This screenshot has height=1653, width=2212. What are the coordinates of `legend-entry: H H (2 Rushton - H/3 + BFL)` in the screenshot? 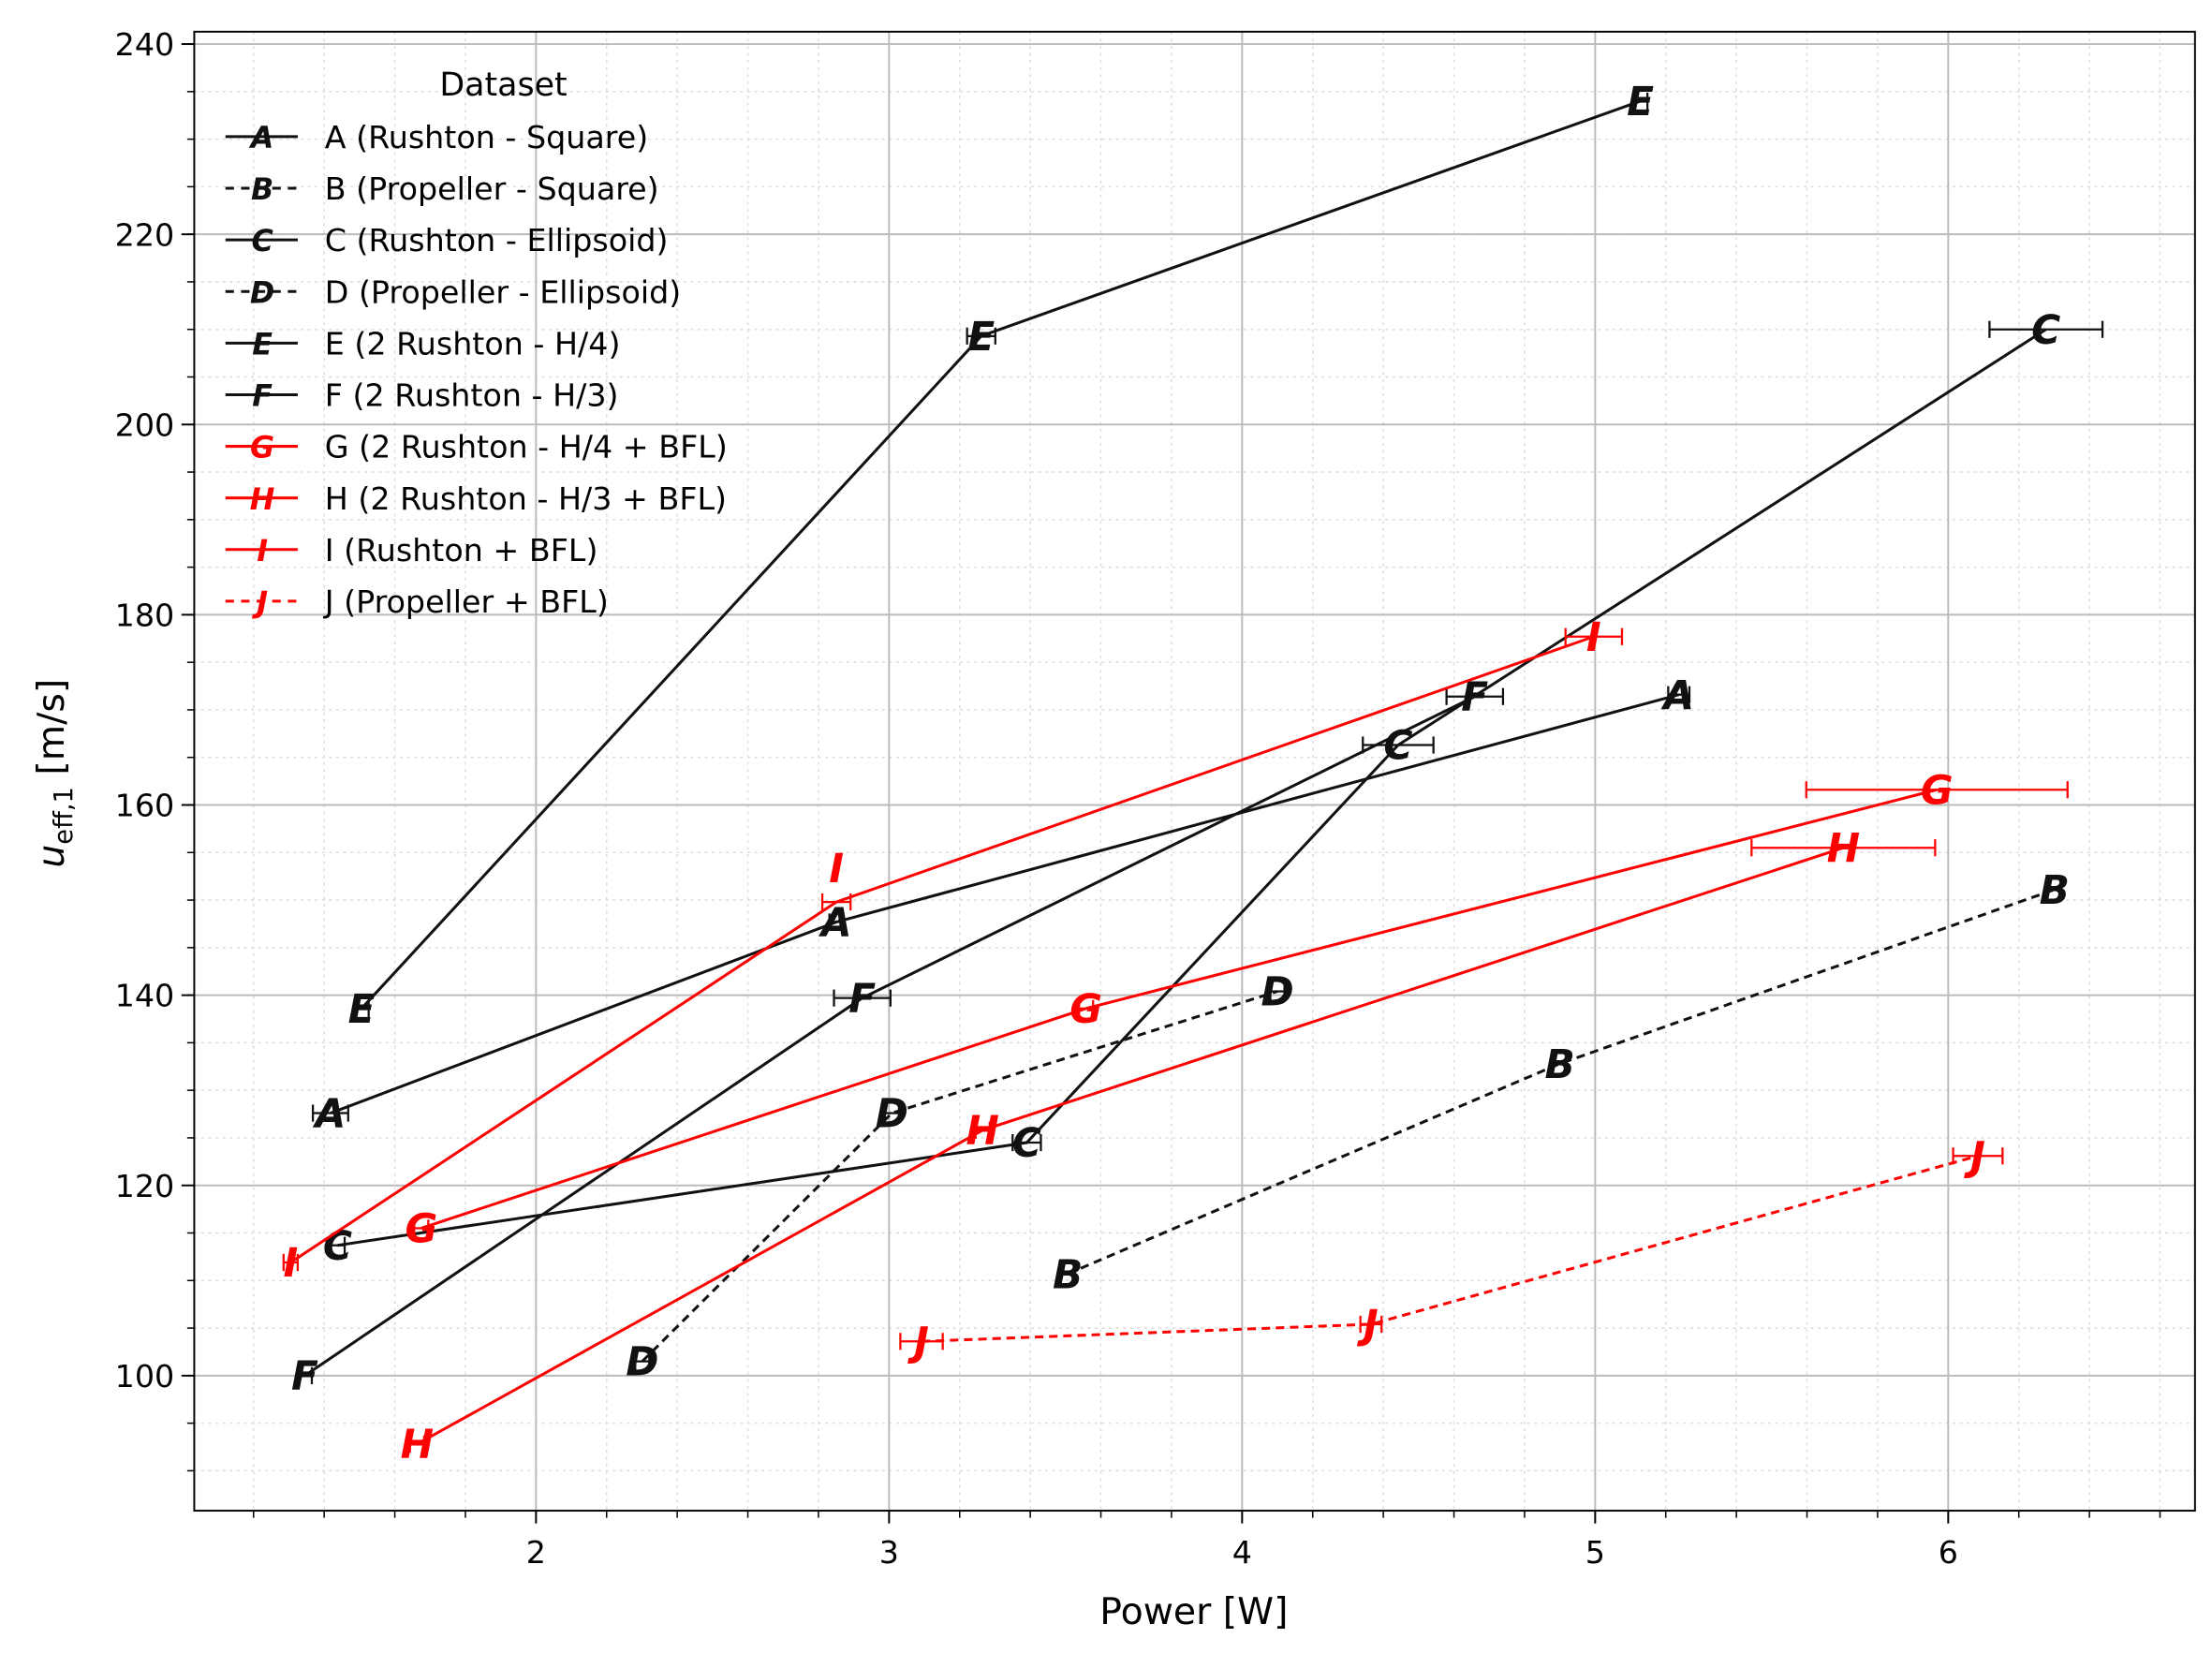 It's located at (476, 498).